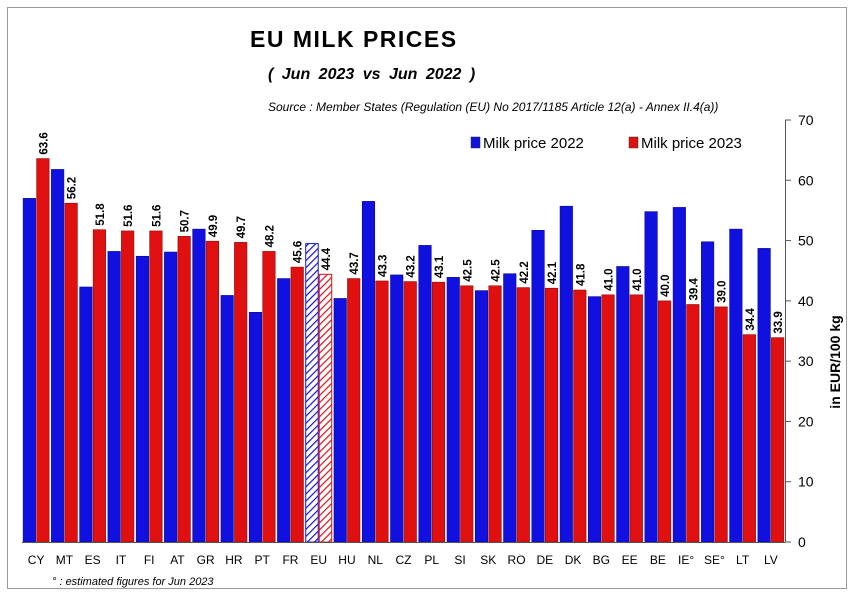 This screenshot has height=596, width=854. Describe the element at coordinates (284, 410) in the screenshot. I see `bar-2022-FR` at that location.